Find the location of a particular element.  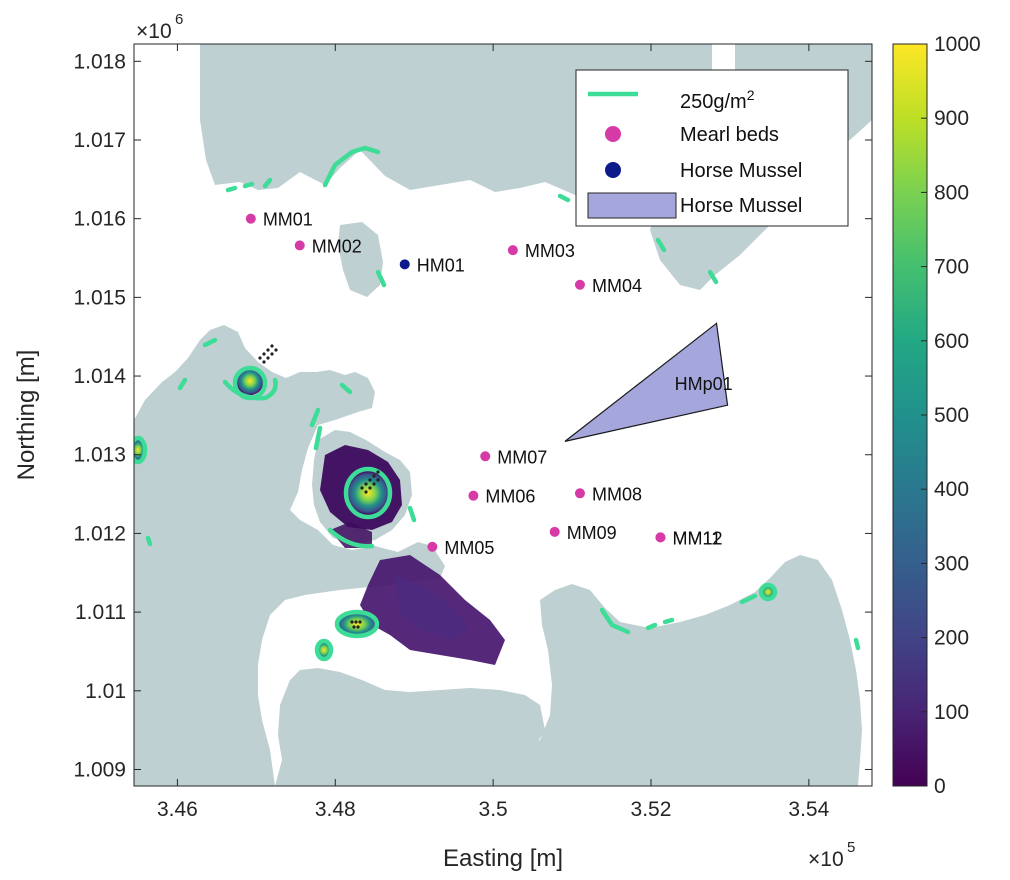

legend-mearl-label: Mearl beds is located at coordinates (729, 135).